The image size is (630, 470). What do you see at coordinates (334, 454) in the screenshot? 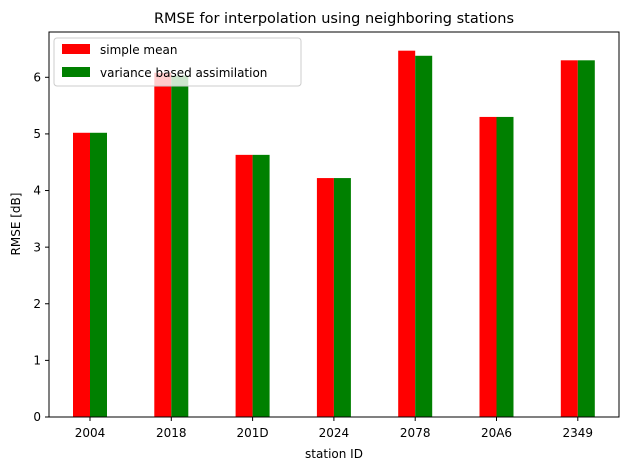
I see `x-axis-label: station ID` at bounding box center [334, 454].